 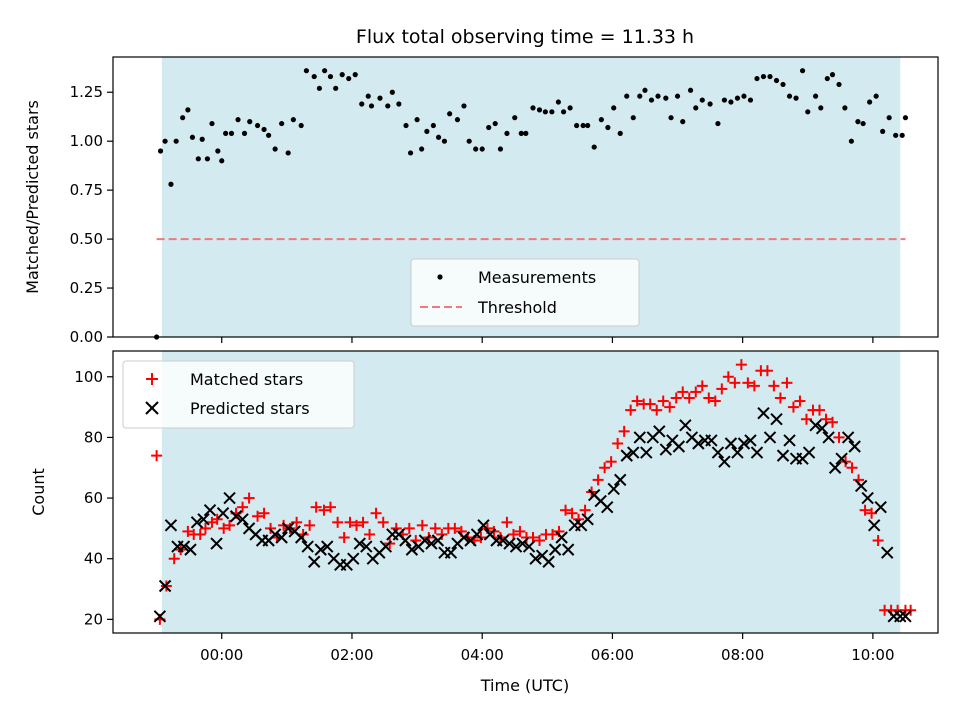 What do you see at coordinates (93, 498) in the screenshot?
I see `y-tick-label: 60` at bounding box center [93, 498].